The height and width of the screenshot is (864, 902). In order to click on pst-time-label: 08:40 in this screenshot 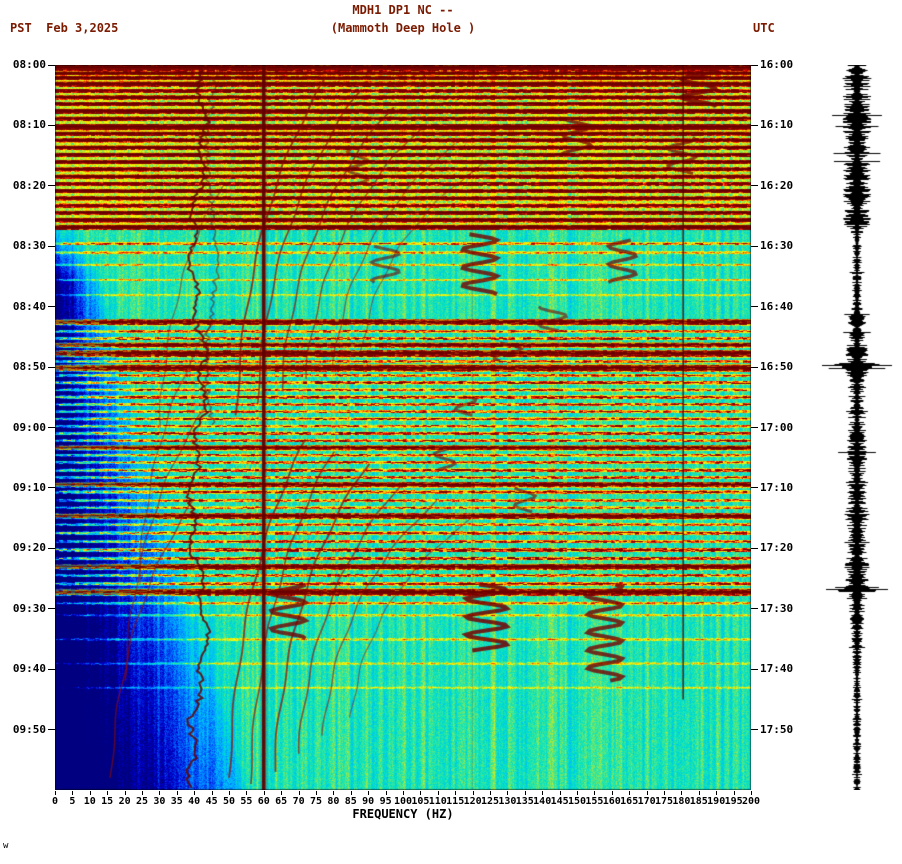, I will do `click(29, 306)`.